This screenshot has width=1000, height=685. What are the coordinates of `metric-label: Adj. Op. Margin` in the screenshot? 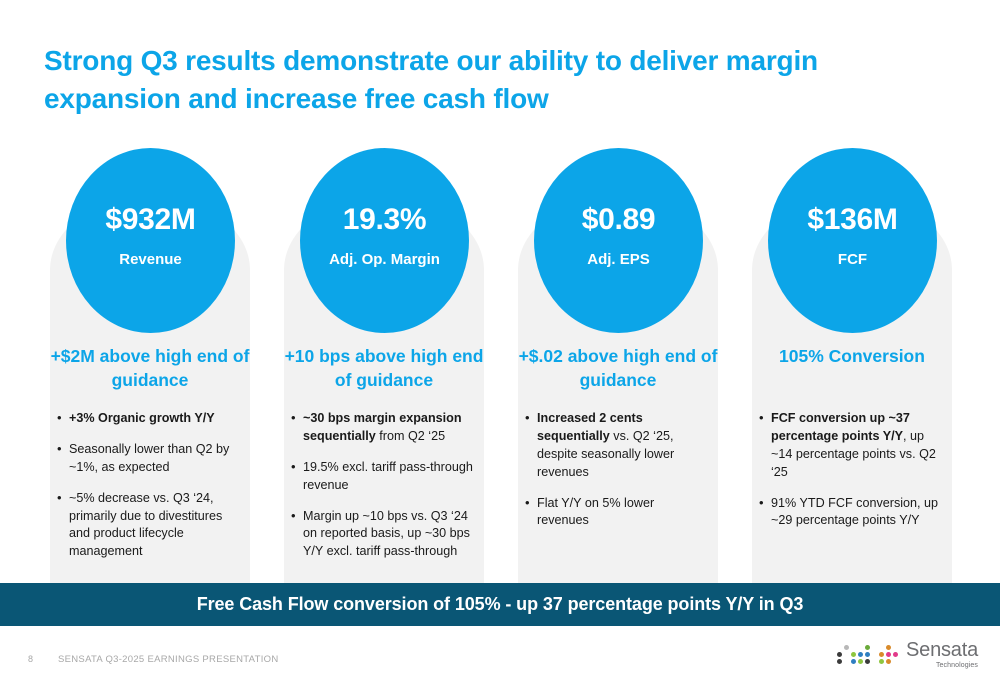 It's located at (384, 259).